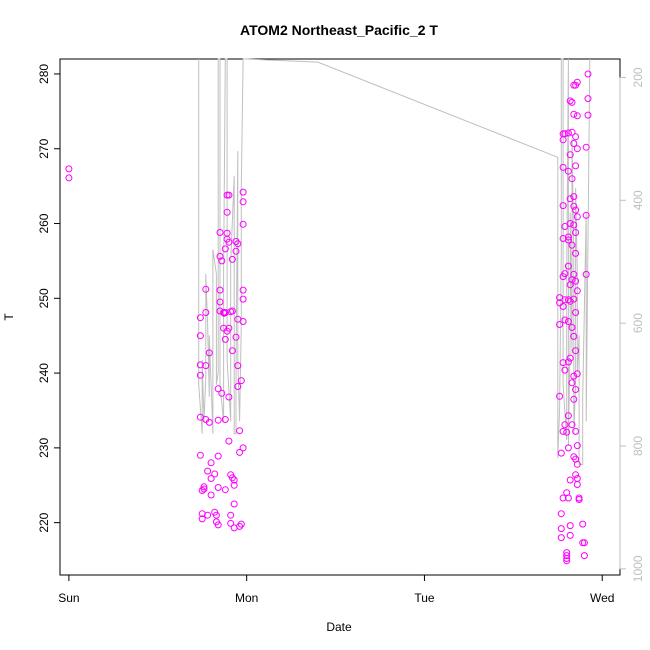 This screenshot has height=650, width=650. Describe the element at coordinates (638, 323) in the screenshot. I see `y2-tick-label: 600` at that location.